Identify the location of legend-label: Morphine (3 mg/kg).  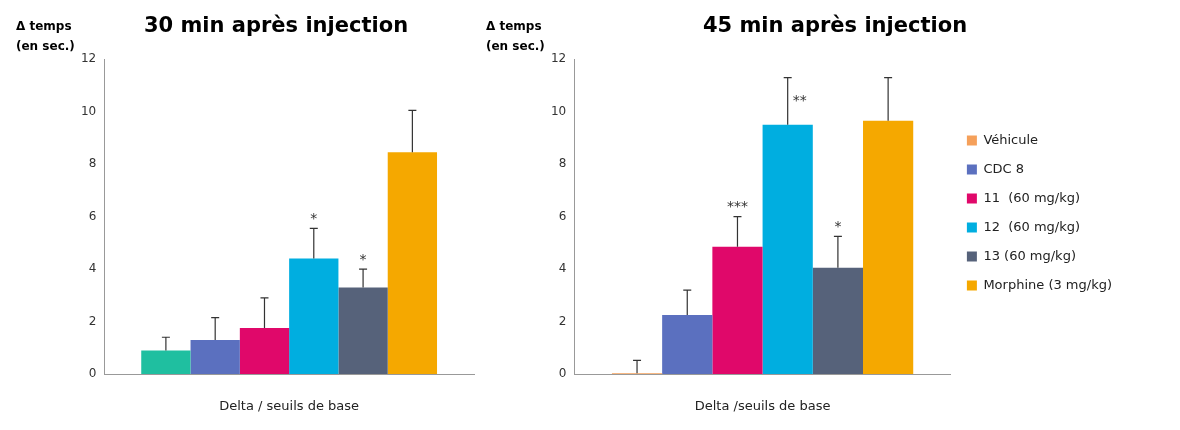
(1048, 284).